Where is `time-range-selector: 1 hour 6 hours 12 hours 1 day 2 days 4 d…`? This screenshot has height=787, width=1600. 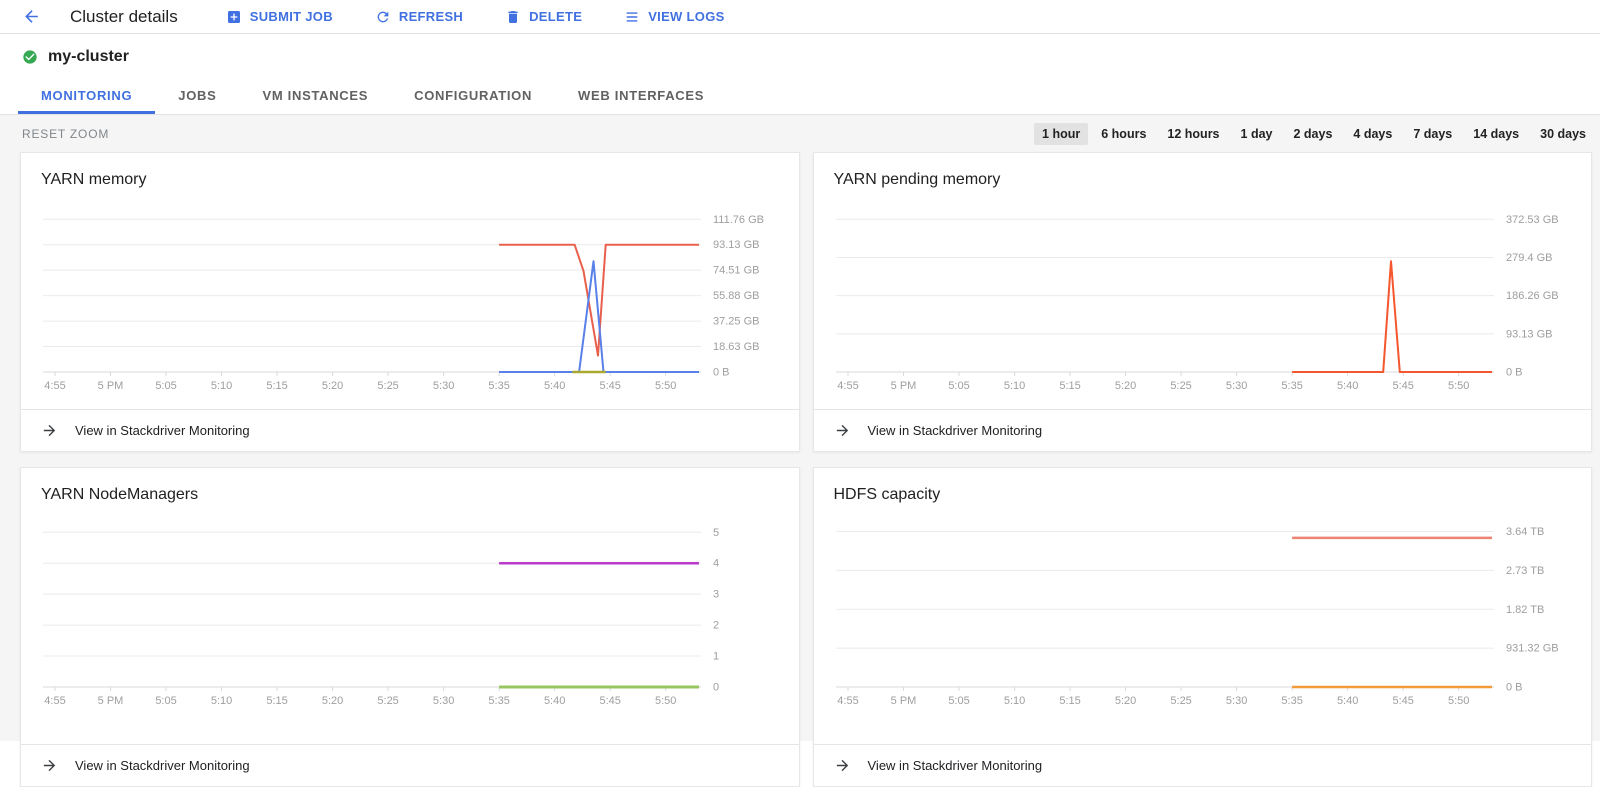
time-range-selector: 1 hour 6 hours 12 hours 1 day 2 days 4 d… is located at coordinates (1314, 133).